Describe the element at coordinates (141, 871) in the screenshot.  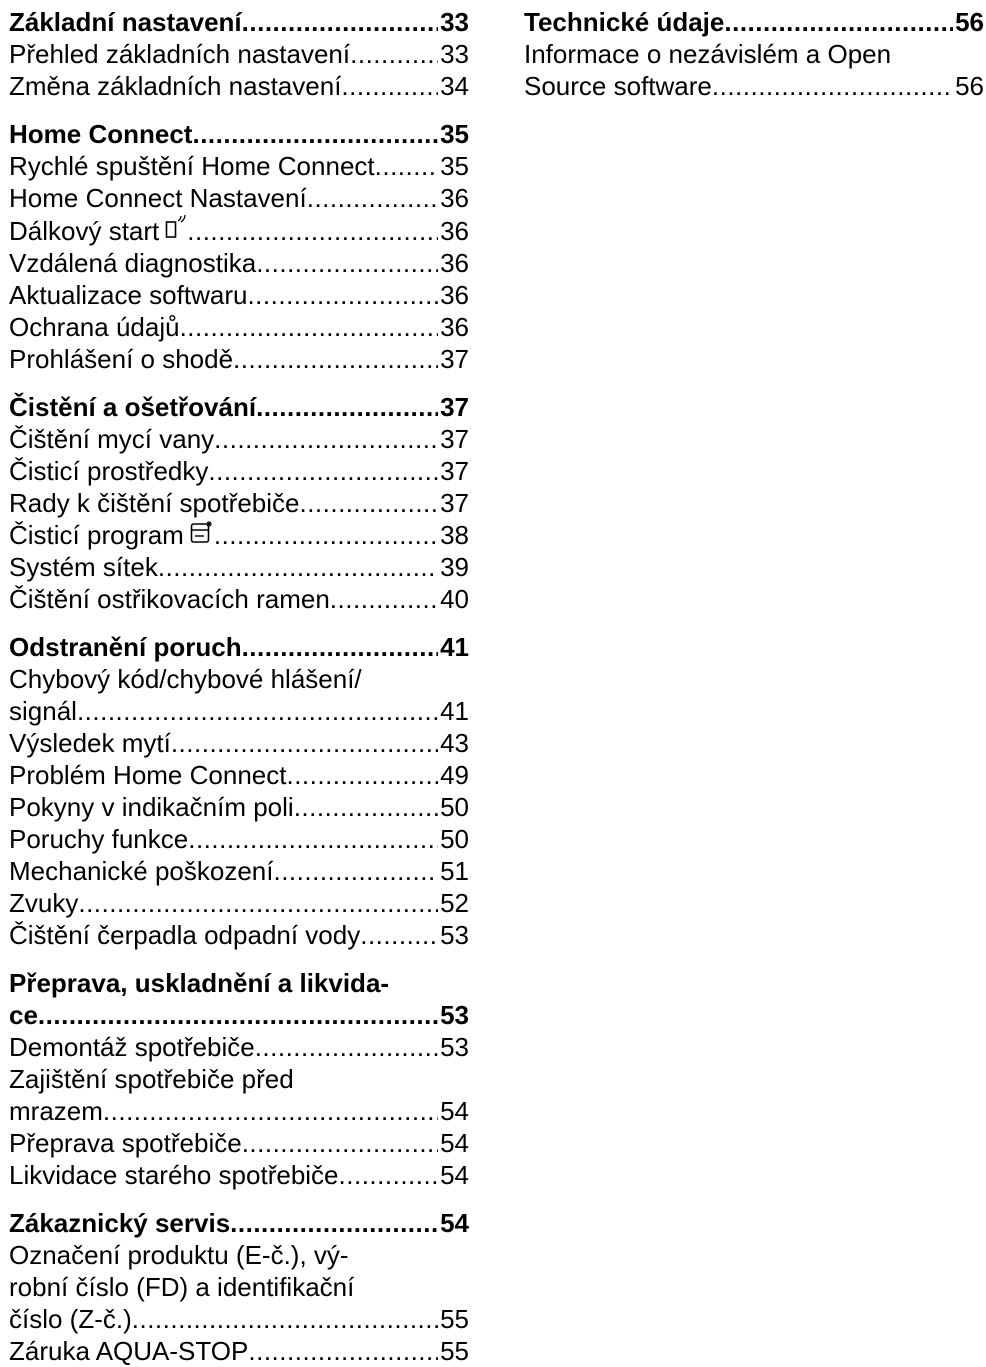
I see `toc-entry-text: Mechanické poškození` at that location.